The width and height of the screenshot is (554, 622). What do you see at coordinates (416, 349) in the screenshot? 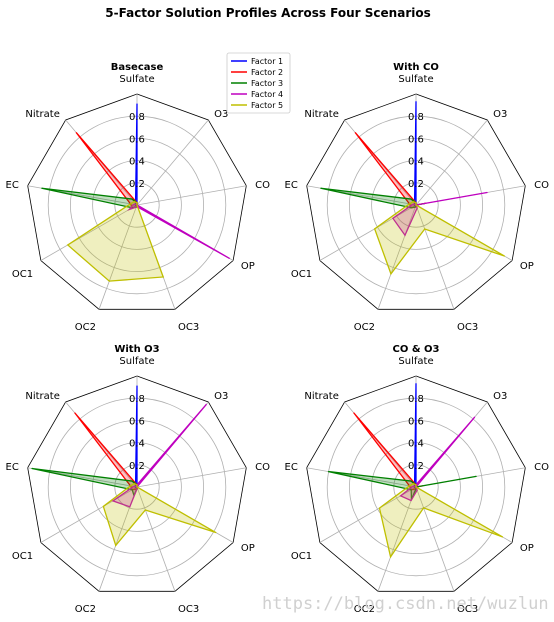
I see `subplot-title: CO & O3` at bounding box center [416, 349].